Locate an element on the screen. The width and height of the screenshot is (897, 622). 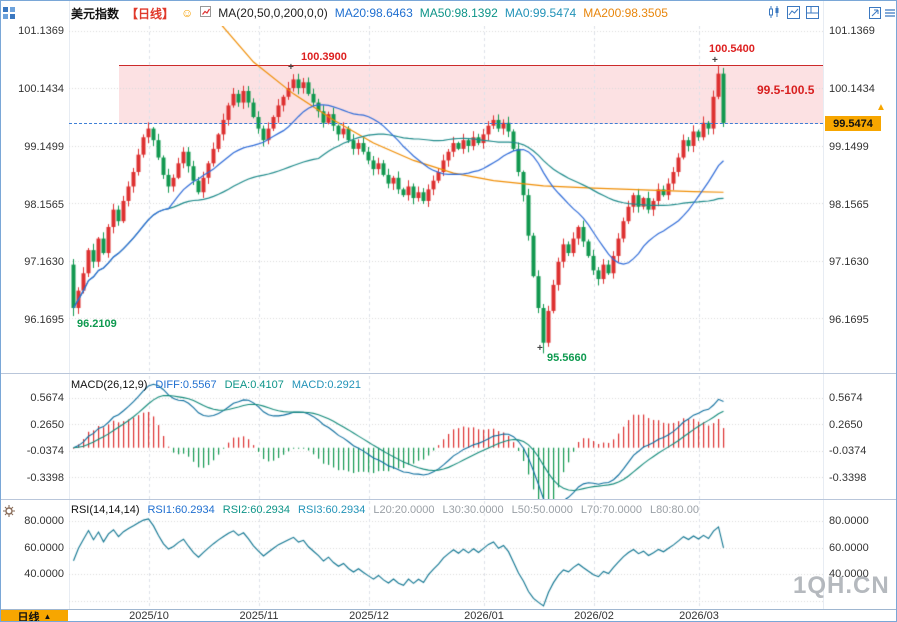
menu-icon is located at coordinates (890, 15).